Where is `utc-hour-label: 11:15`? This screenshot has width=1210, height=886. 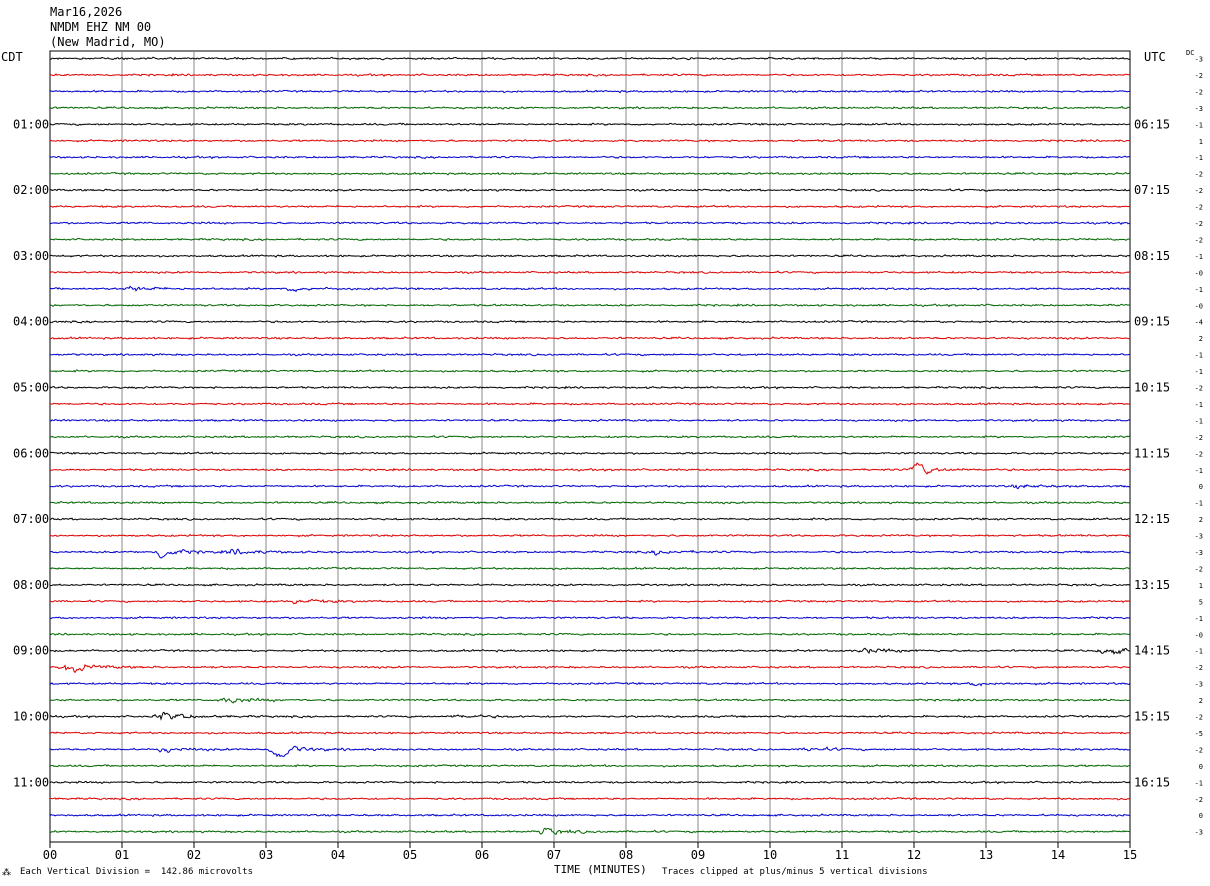 utc-hour-label: 11:15 is located at coordinates (1152, 453).